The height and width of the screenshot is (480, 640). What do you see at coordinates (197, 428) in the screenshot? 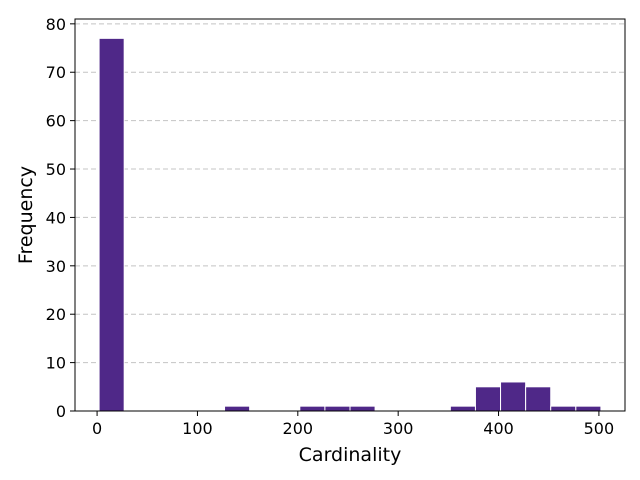
I see `x-tick-label: 100` at bounding box center [197, 428].